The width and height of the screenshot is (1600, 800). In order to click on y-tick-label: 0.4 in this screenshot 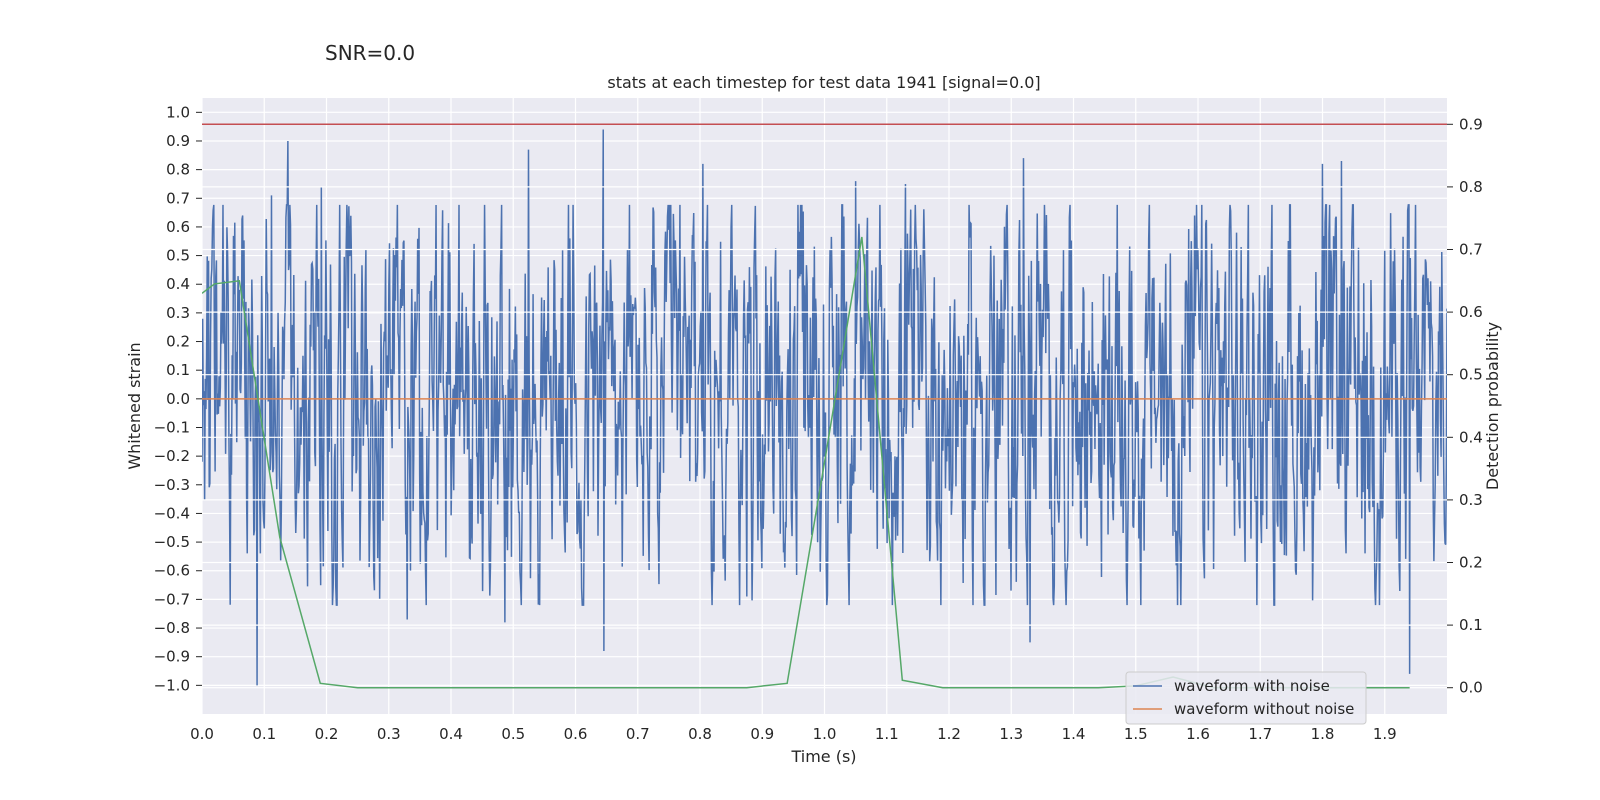, I will do `click(178, 284)`.